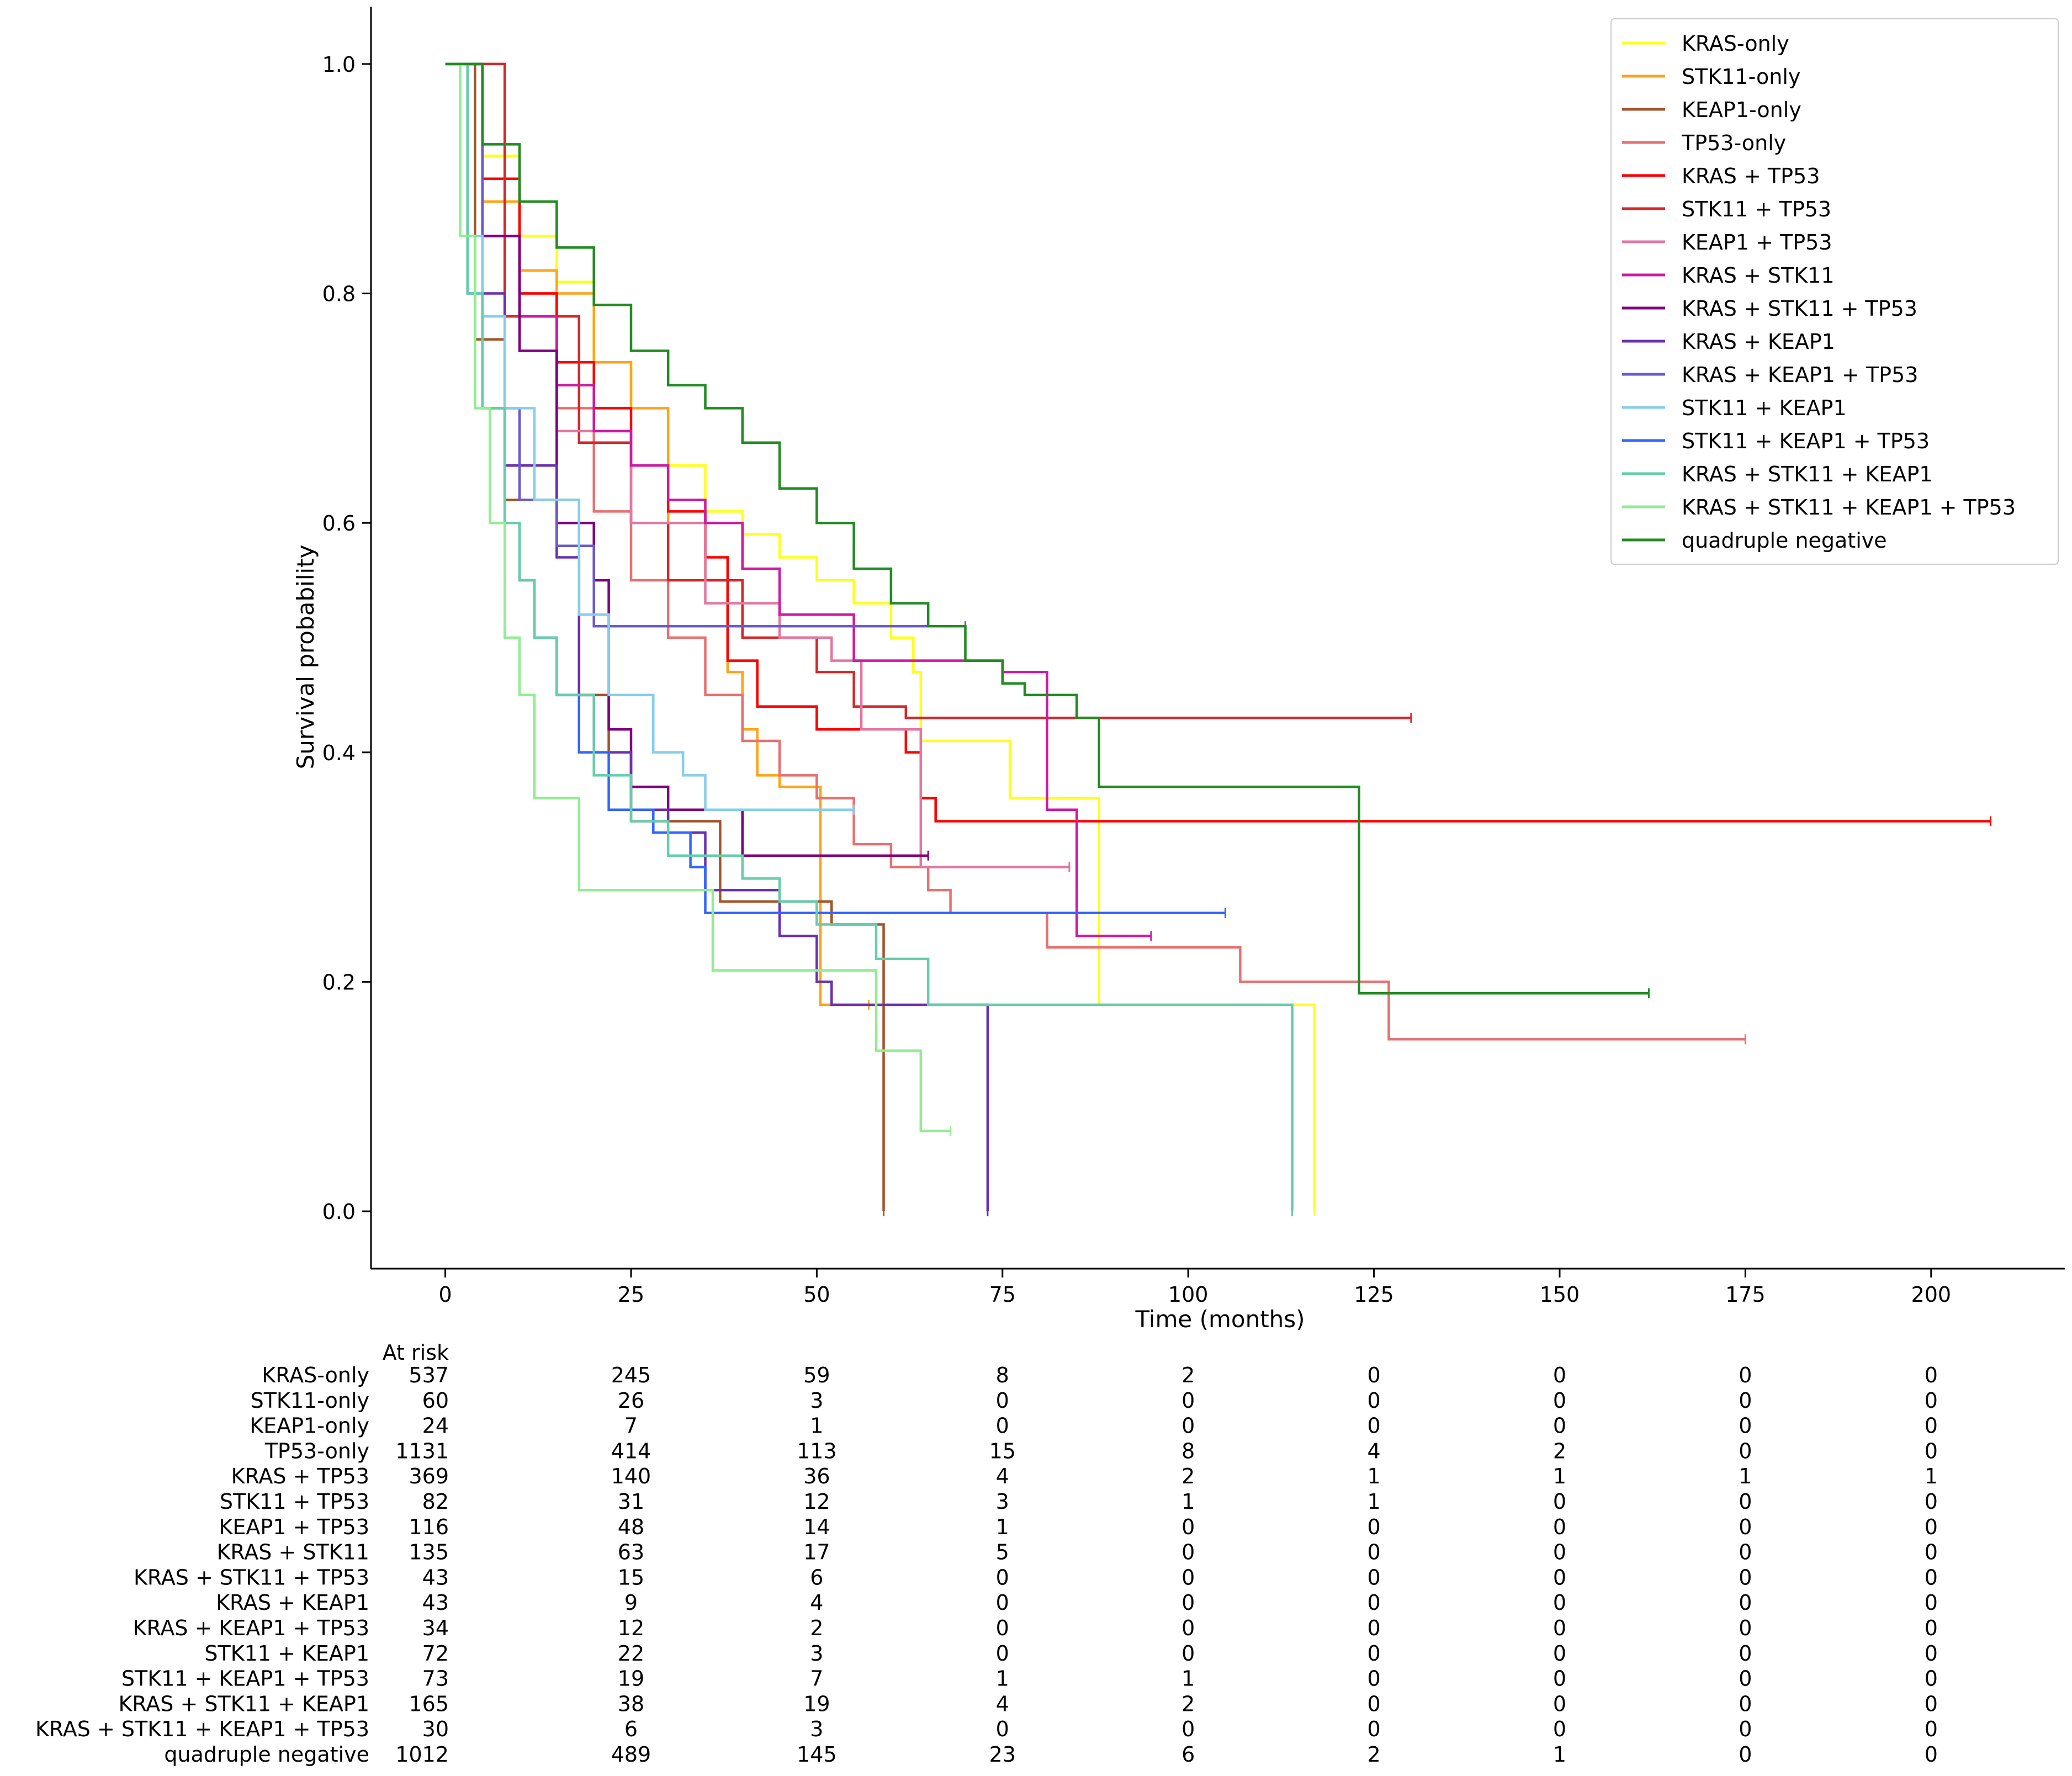 The image size is (2072, 1776). Describe the element at coordinates (251, 1577) in the screenshot. I see `at-risk-row-label: KRAS + STK11 + TP53` at that location.